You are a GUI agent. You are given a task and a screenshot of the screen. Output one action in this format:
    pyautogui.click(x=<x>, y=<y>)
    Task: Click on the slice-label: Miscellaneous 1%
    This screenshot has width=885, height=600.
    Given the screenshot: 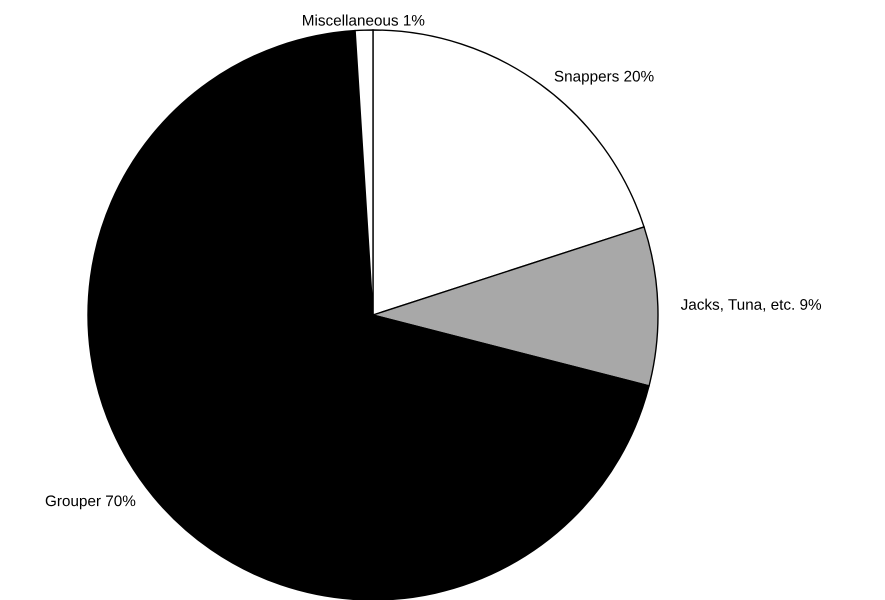 What is the action you would take?
    pyautogui.click(x=363, y=20)
    